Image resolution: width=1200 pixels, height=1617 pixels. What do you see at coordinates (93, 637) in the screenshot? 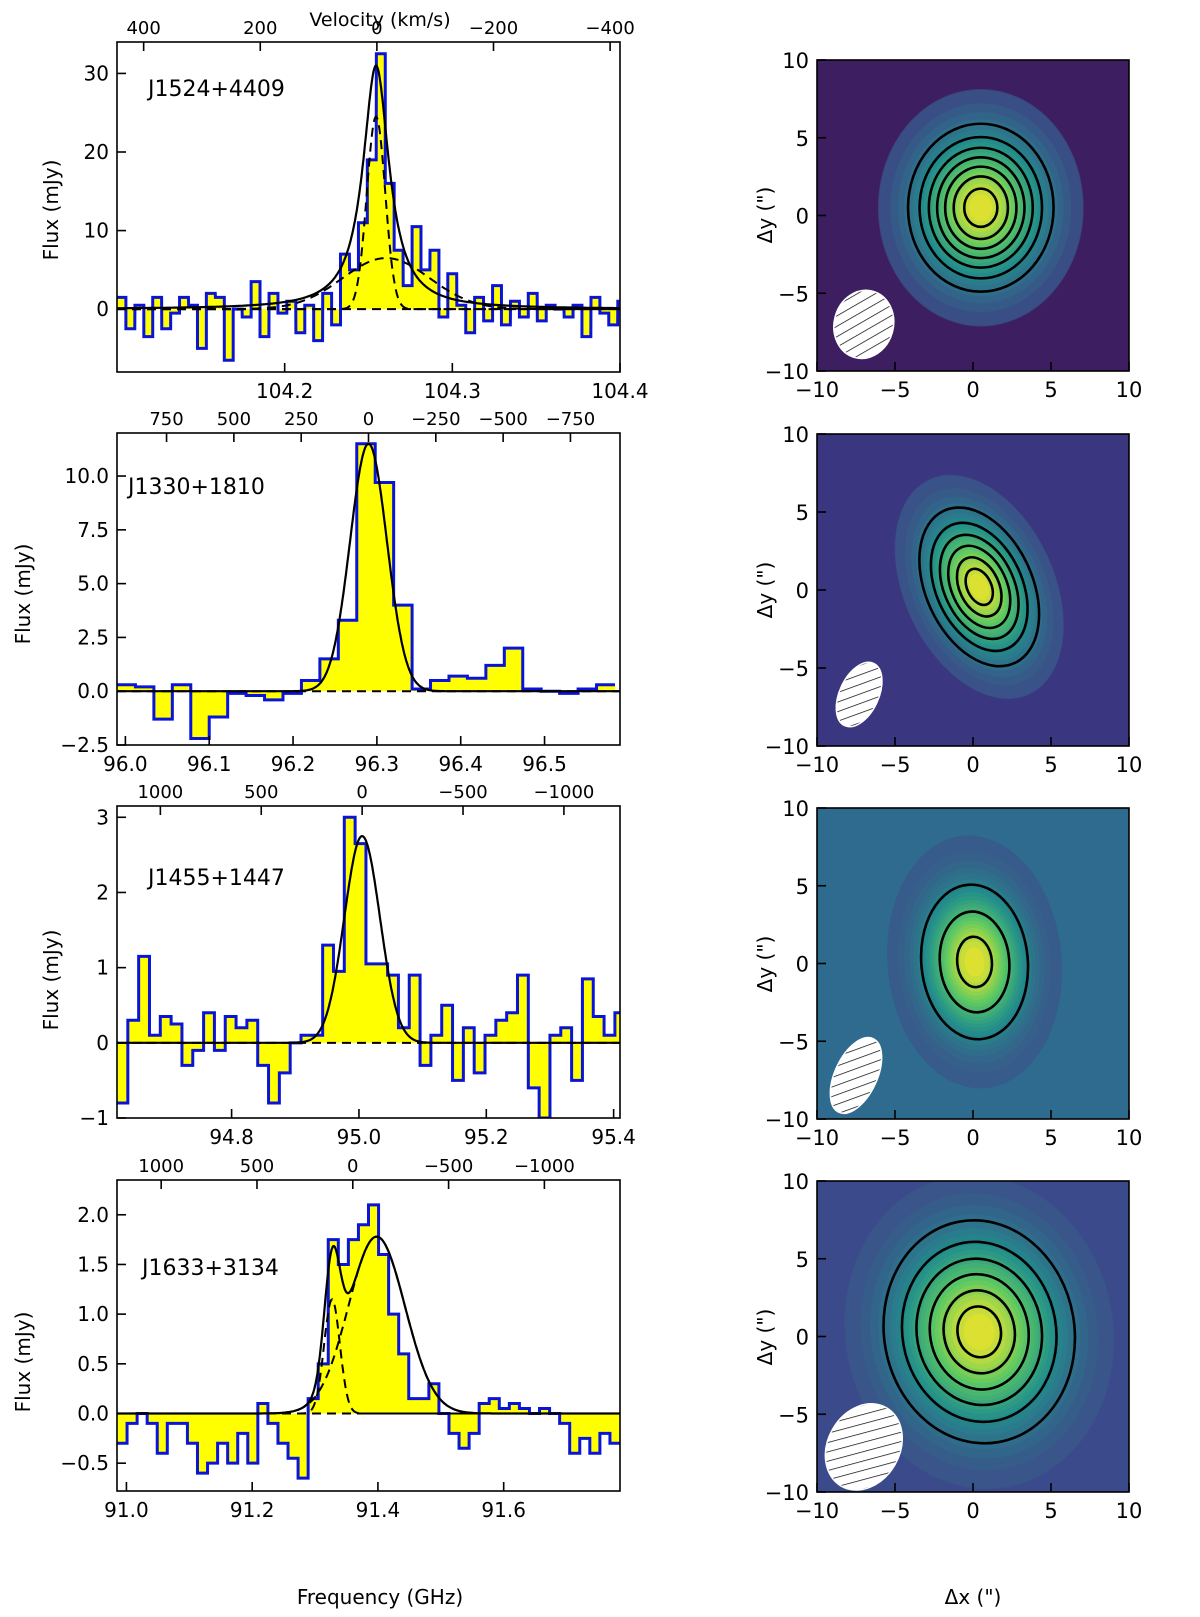
I see `y-tick-label: 2.5` at bounding box center [93, 637].